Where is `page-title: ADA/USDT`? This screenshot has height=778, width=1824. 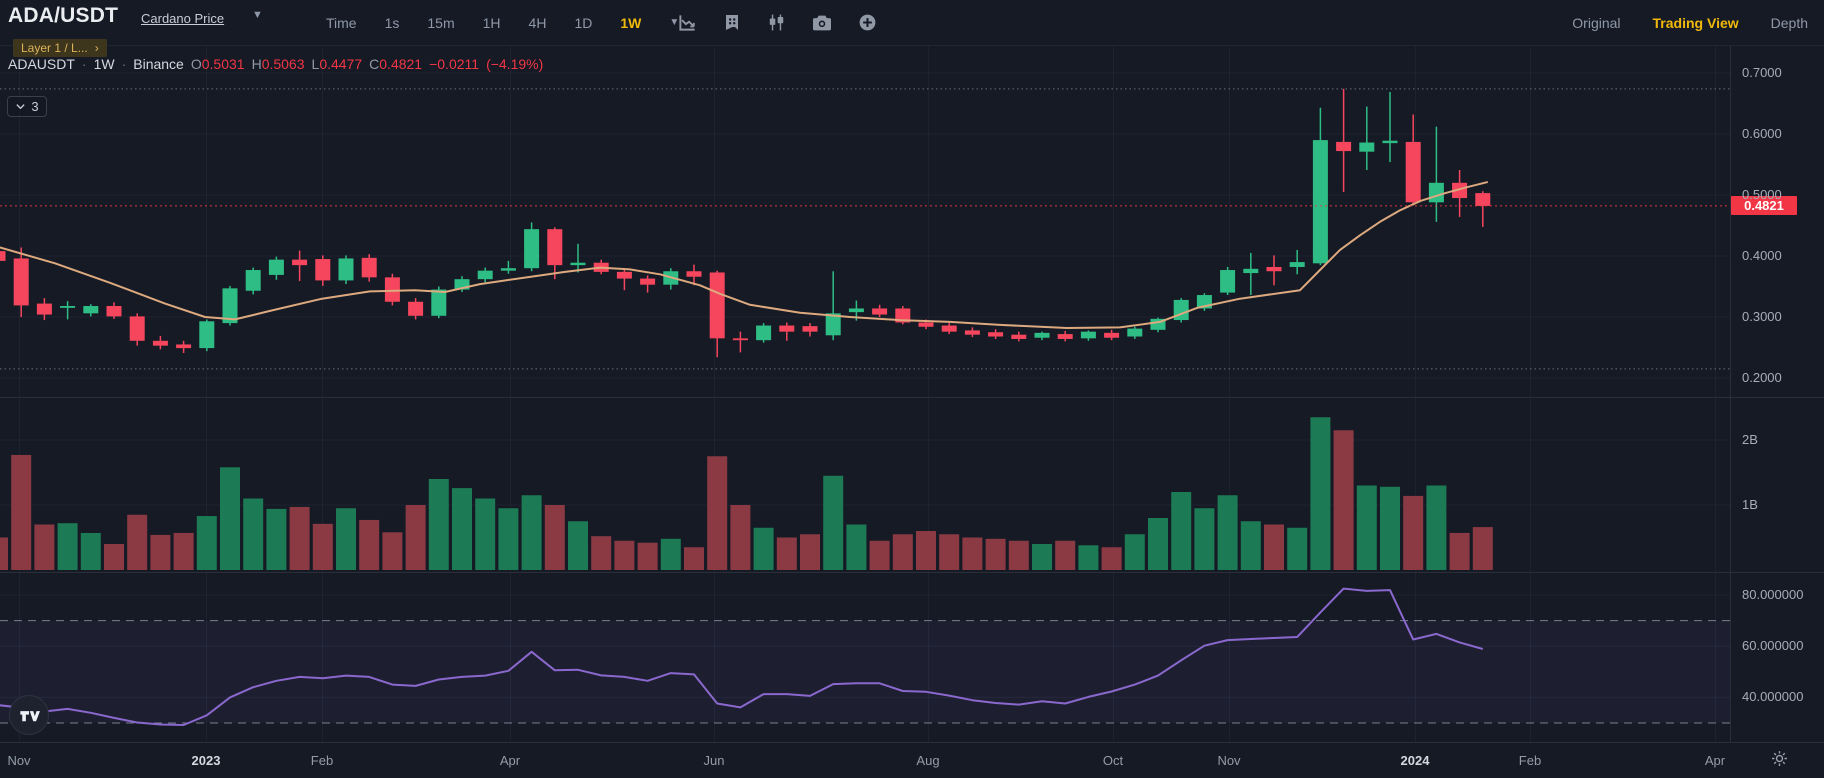
page-title: ADA/USDT is located at coordinates (63, 15).